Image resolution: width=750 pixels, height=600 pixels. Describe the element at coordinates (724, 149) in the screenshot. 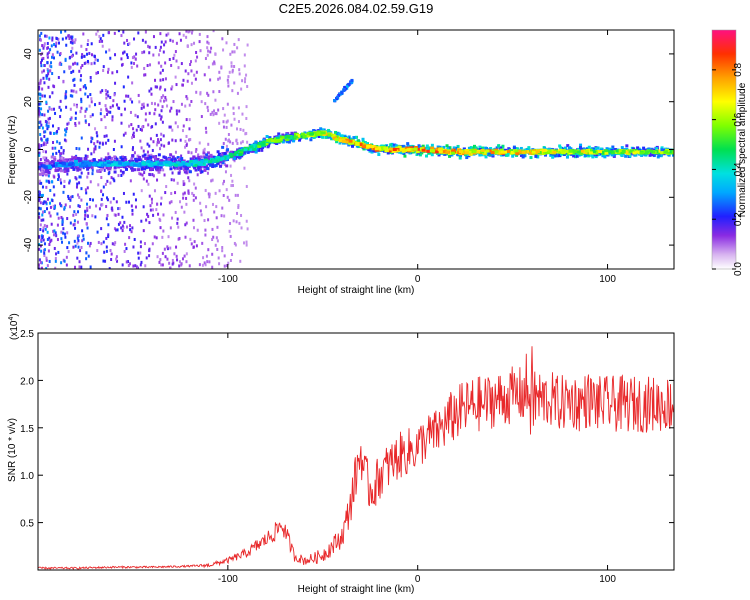

I see `colorbar-frame` at that location.